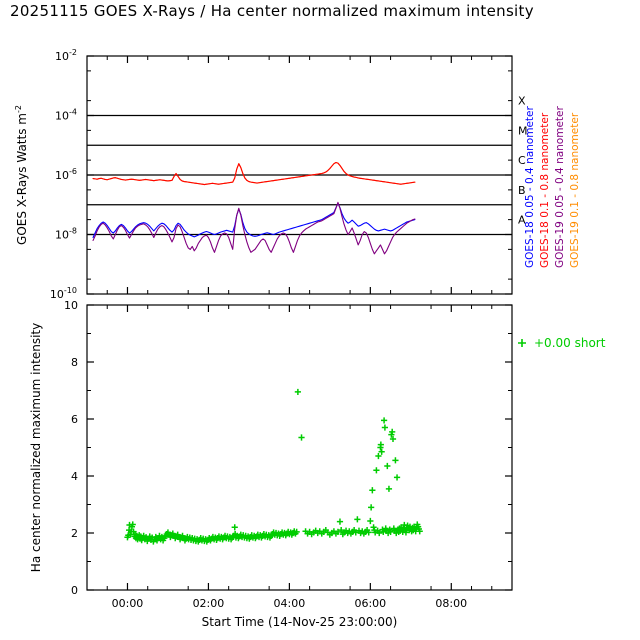 The height and width of the screenshot is (640, 640). Describe the element at coordinates (66, 174) in the screenshot. I see `top-ytick-label: 10⁻⁶` at that location.